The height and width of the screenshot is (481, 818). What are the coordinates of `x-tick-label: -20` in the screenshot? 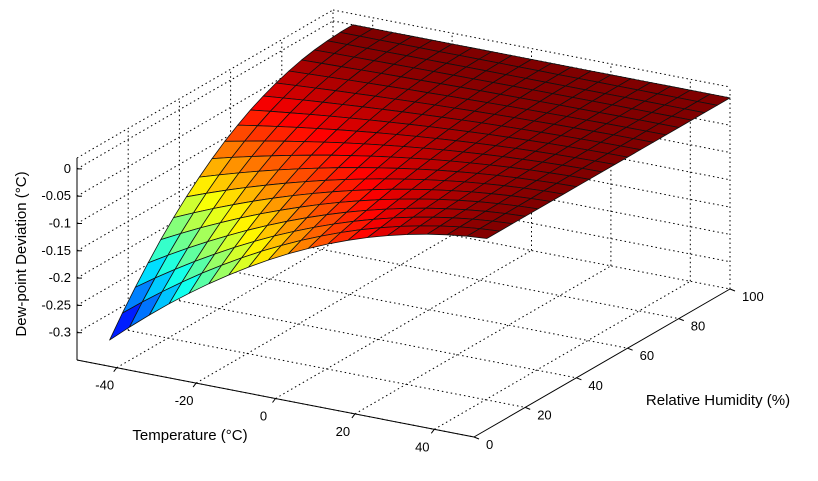 It's located at (184, 400).